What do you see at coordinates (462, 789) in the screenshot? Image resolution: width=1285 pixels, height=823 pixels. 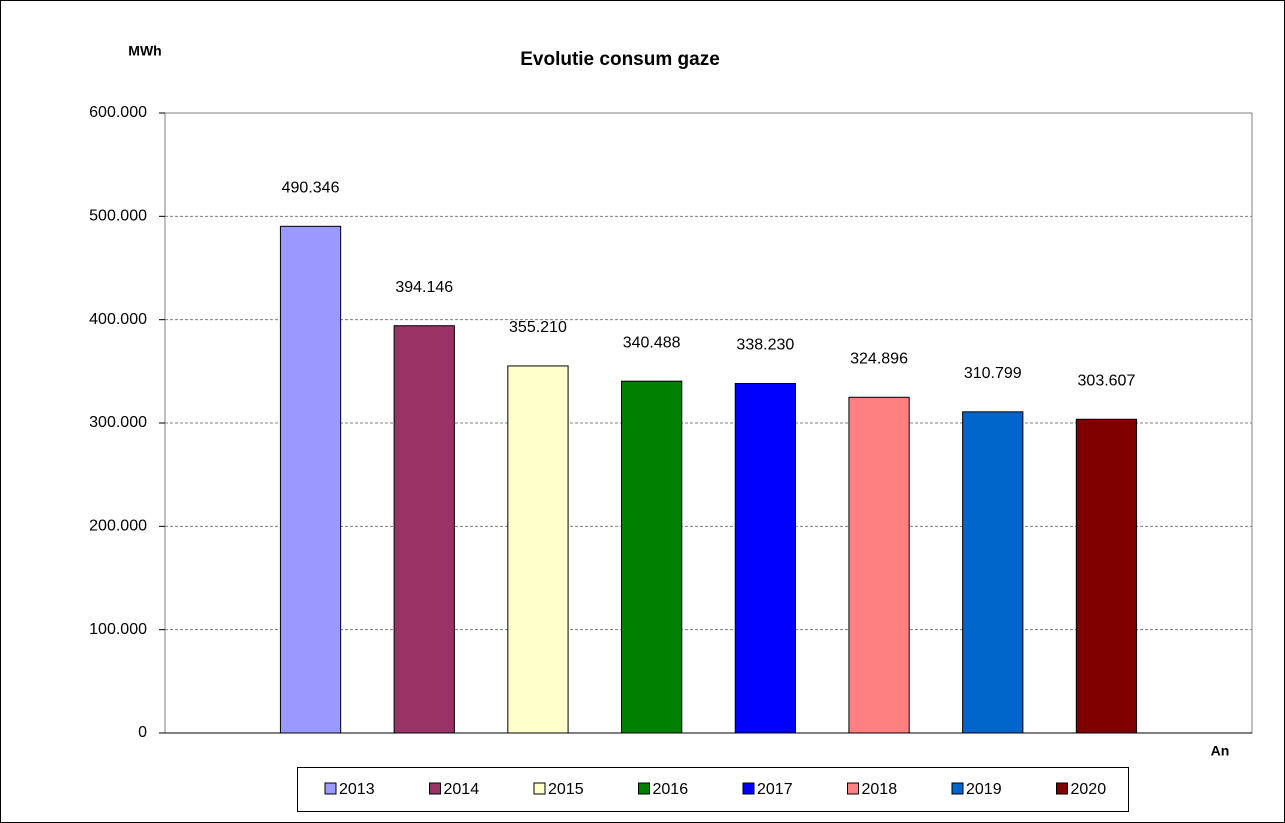 I see `legend-label: 2014` at bounding box center [462, 789].